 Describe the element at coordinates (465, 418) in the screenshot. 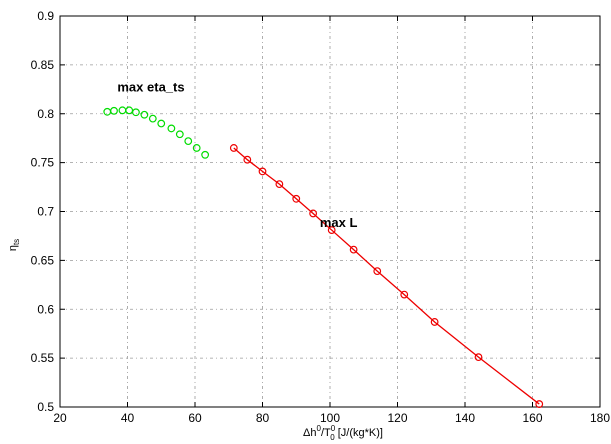

I see `x-tick-label: 140` at that location.